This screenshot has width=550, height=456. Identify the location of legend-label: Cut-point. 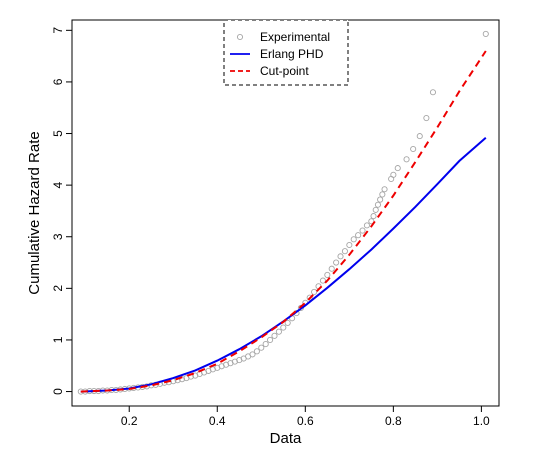
(284, 71).